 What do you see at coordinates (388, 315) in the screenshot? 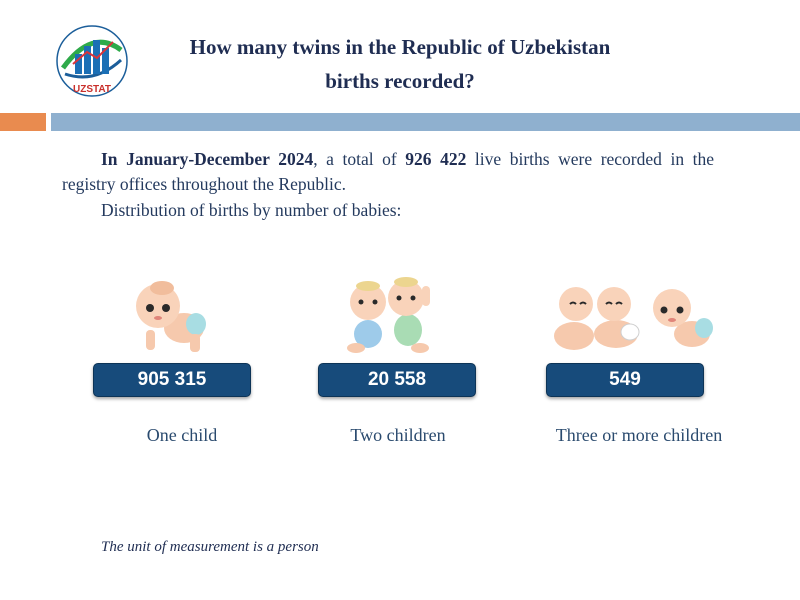
I see `twins-illustration` at bounding box center [388, 315].